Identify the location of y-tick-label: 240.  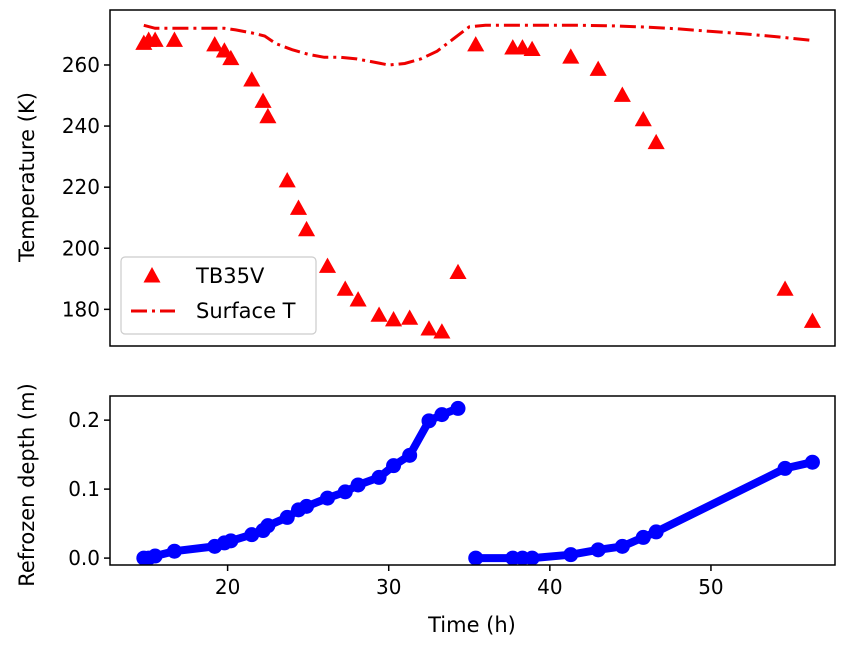
(81, 126).